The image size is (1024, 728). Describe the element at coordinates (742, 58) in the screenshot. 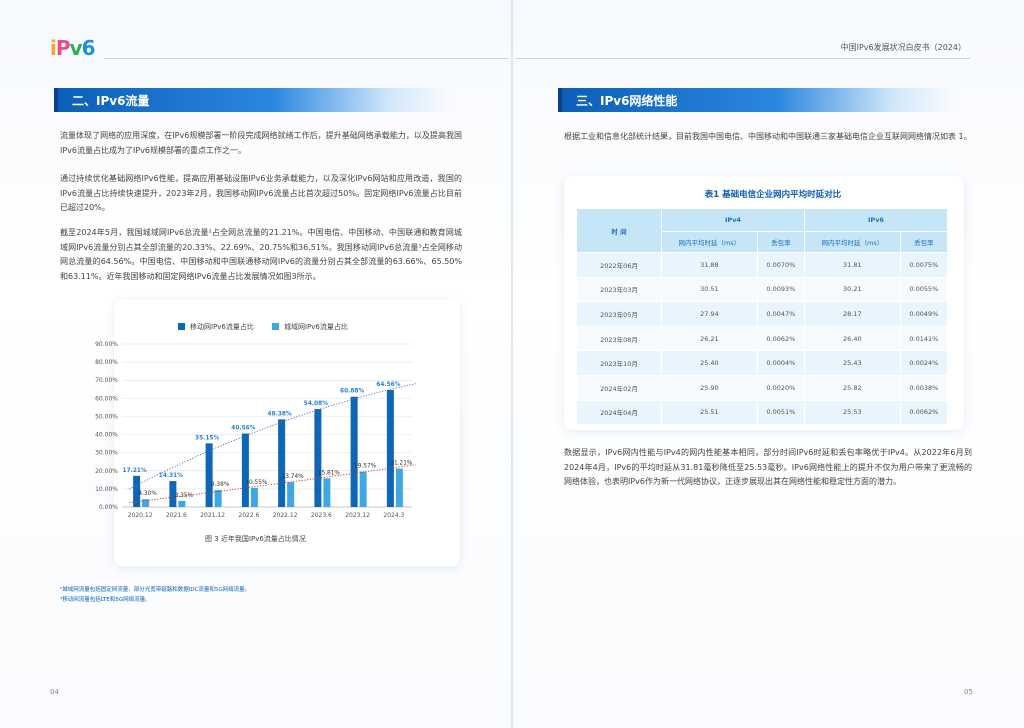

I see `header-rule-right` at that location.